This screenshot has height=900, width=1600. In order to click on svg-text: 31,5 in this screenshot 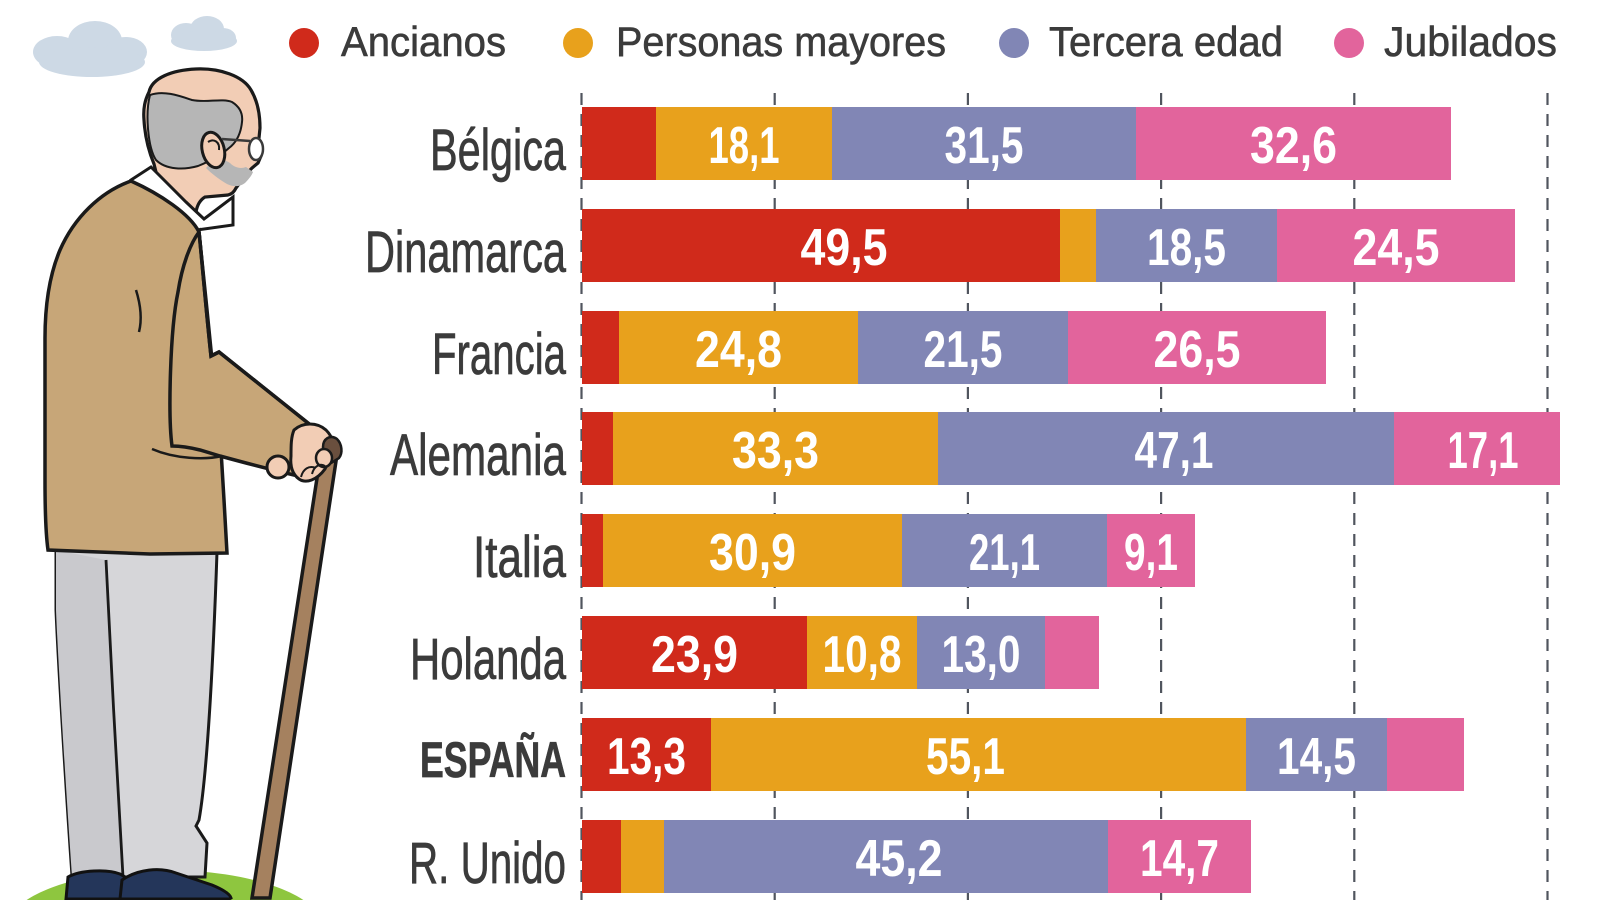, I will do `click(984, 146)`.